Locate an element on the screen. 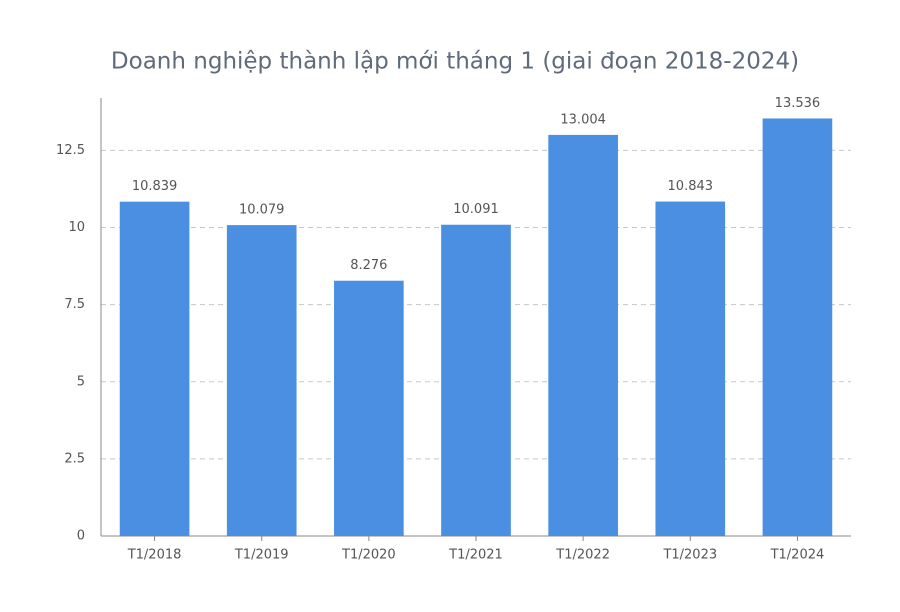  value-label: 10.839 is located at coordinates (155, 186).